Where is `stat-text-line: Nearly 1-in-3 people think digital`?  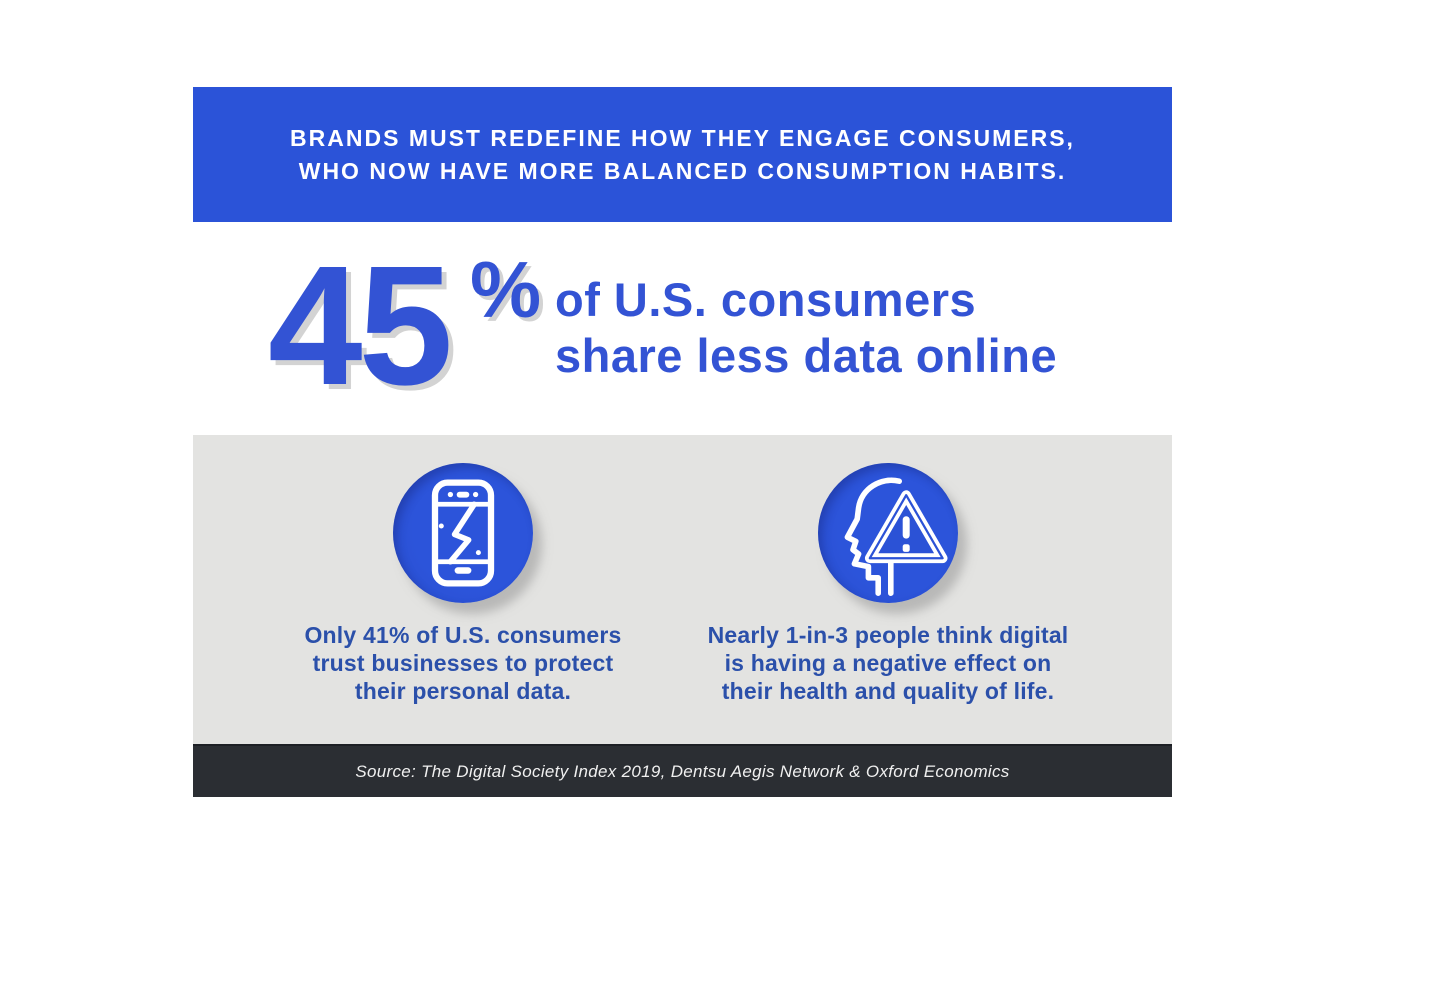 stat-text-line: Nearly 1-in-3 people think digital is located at coordinates (888, 635).